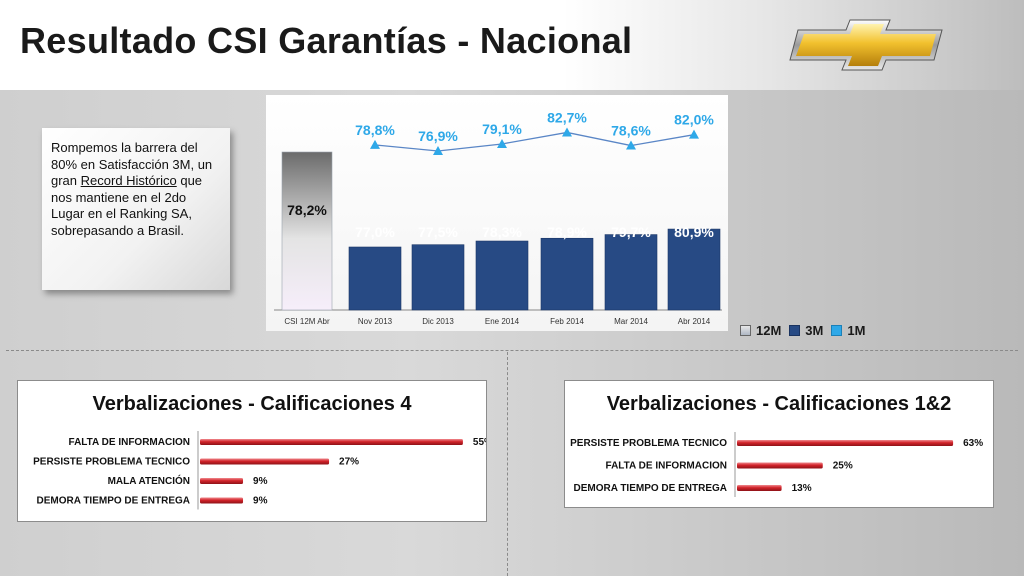  What do you see at coordinates (502, 232) in the screenshot?
I see `bar-label-3m: 78,3%` at bounding box center [502, 232].